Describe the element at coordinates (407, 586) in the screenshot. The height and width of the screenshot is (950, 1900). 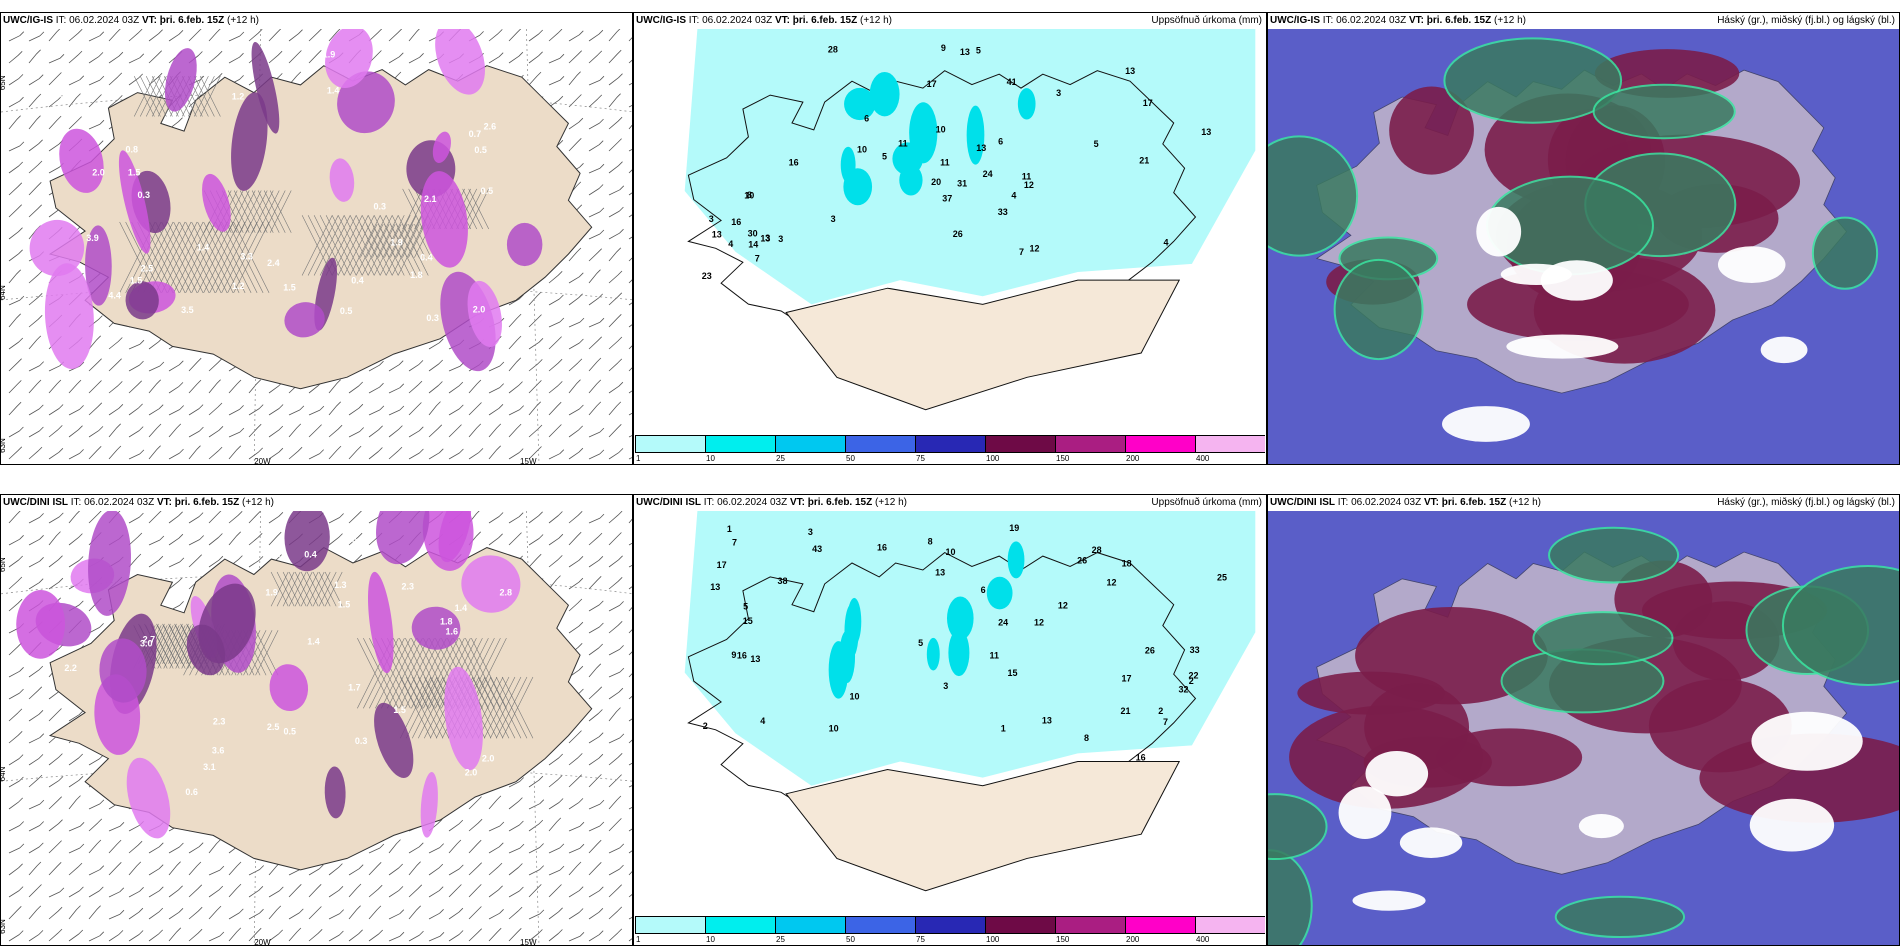
I see `precip-rate-label: 2.3` at that location.